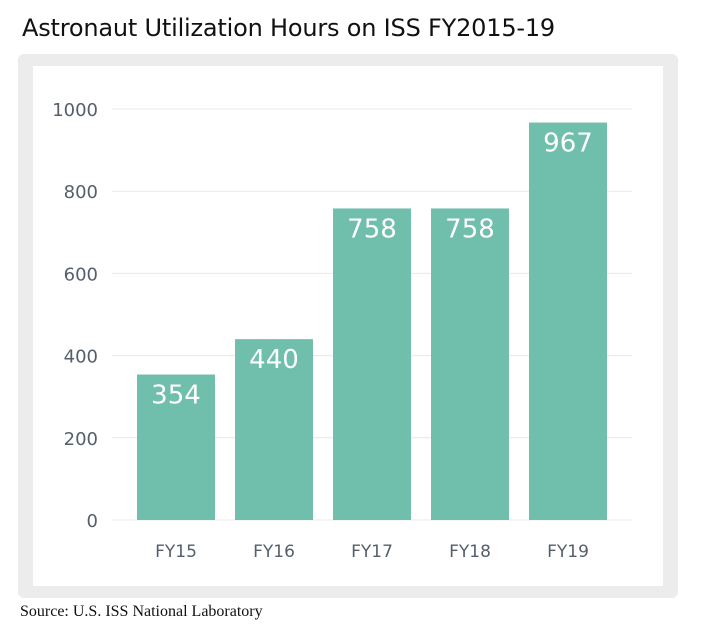  I want to click on x-tick-label: FY18, so click(470, 552).